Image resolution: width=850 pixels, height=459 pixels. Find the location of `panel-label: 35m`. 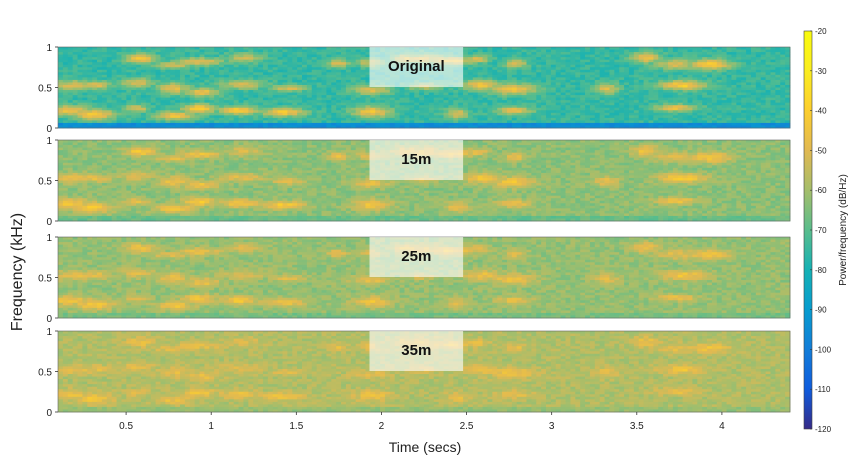

panel-label: 35m is located at coordinates (416, 350).